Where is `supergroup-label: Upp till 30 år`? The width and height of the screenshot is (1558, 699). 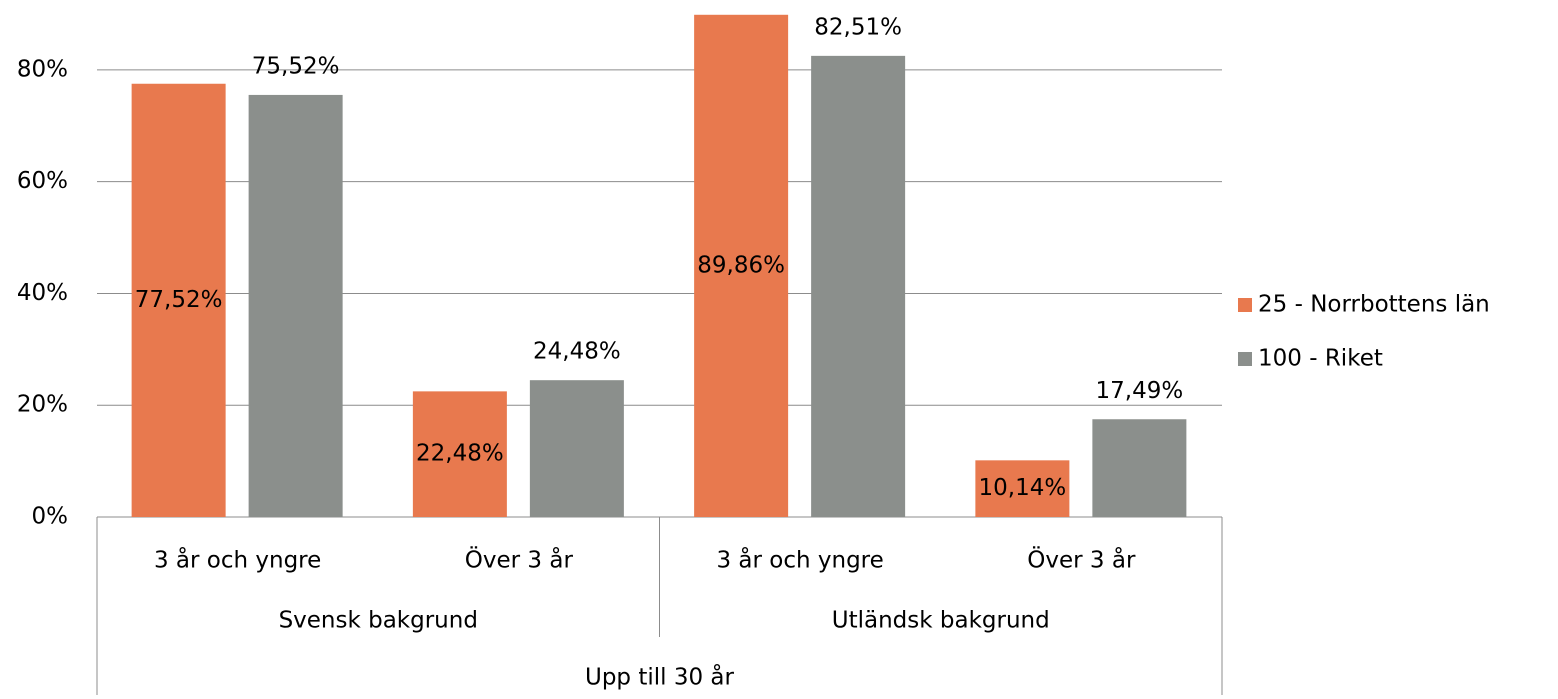 supergroup-label: Upp till 30 år is located at coordinates (660, 677).